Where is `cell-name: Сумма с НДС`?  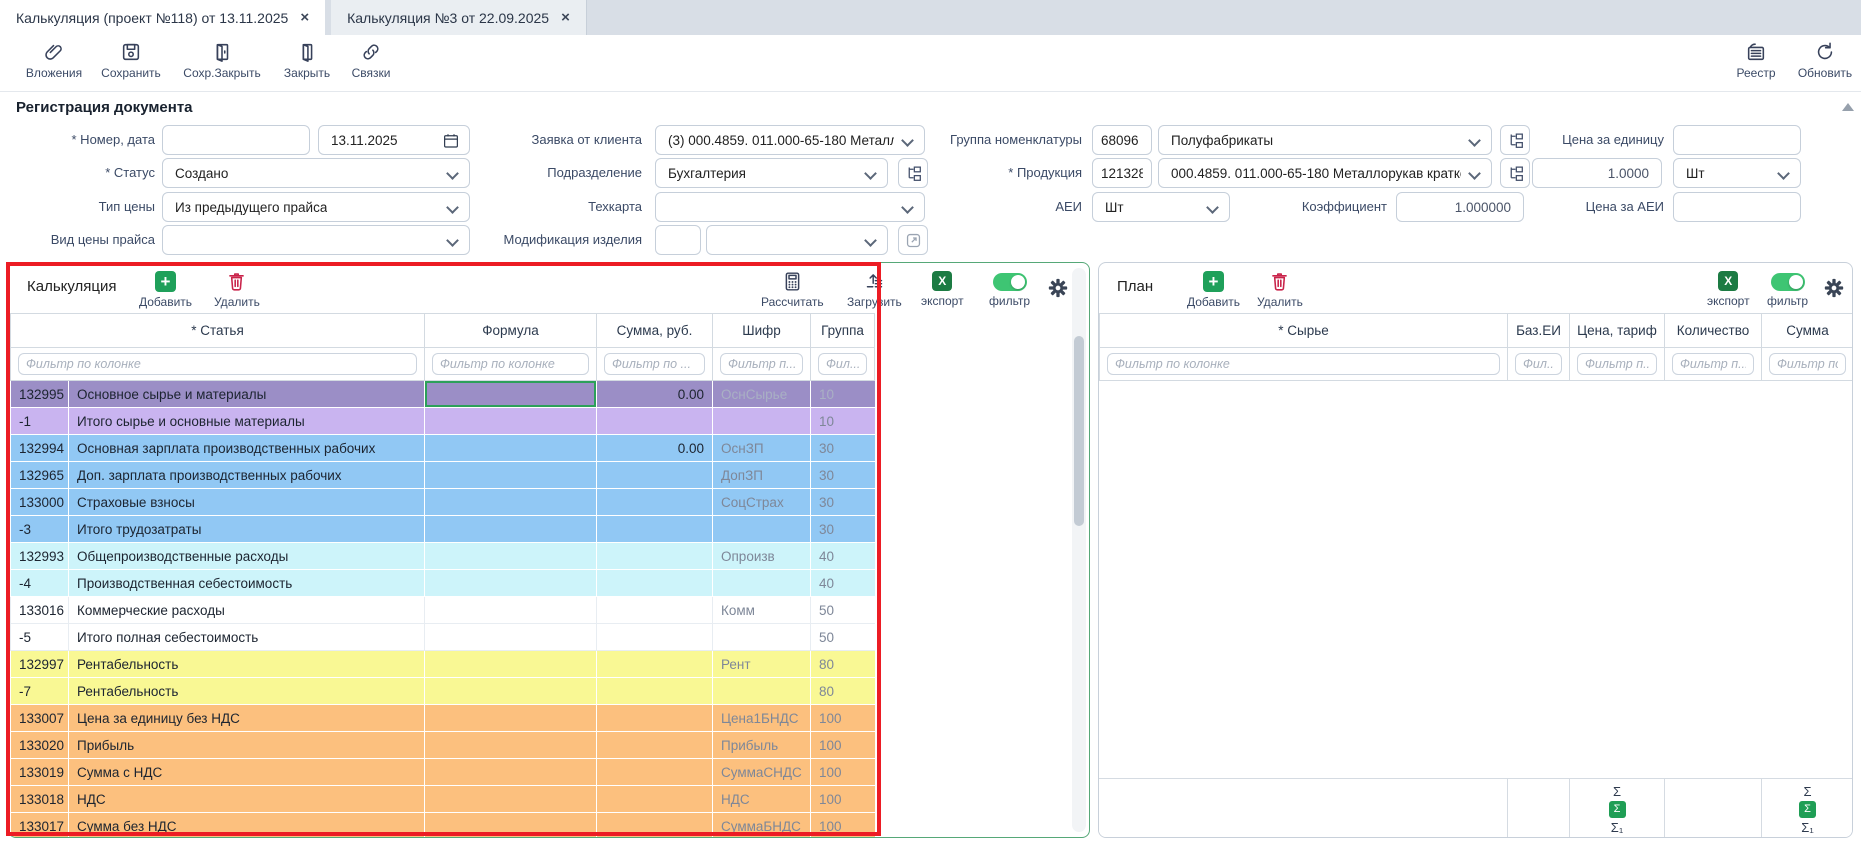
cell-name: Сумма с НДС is located at coordinates (246, 772).